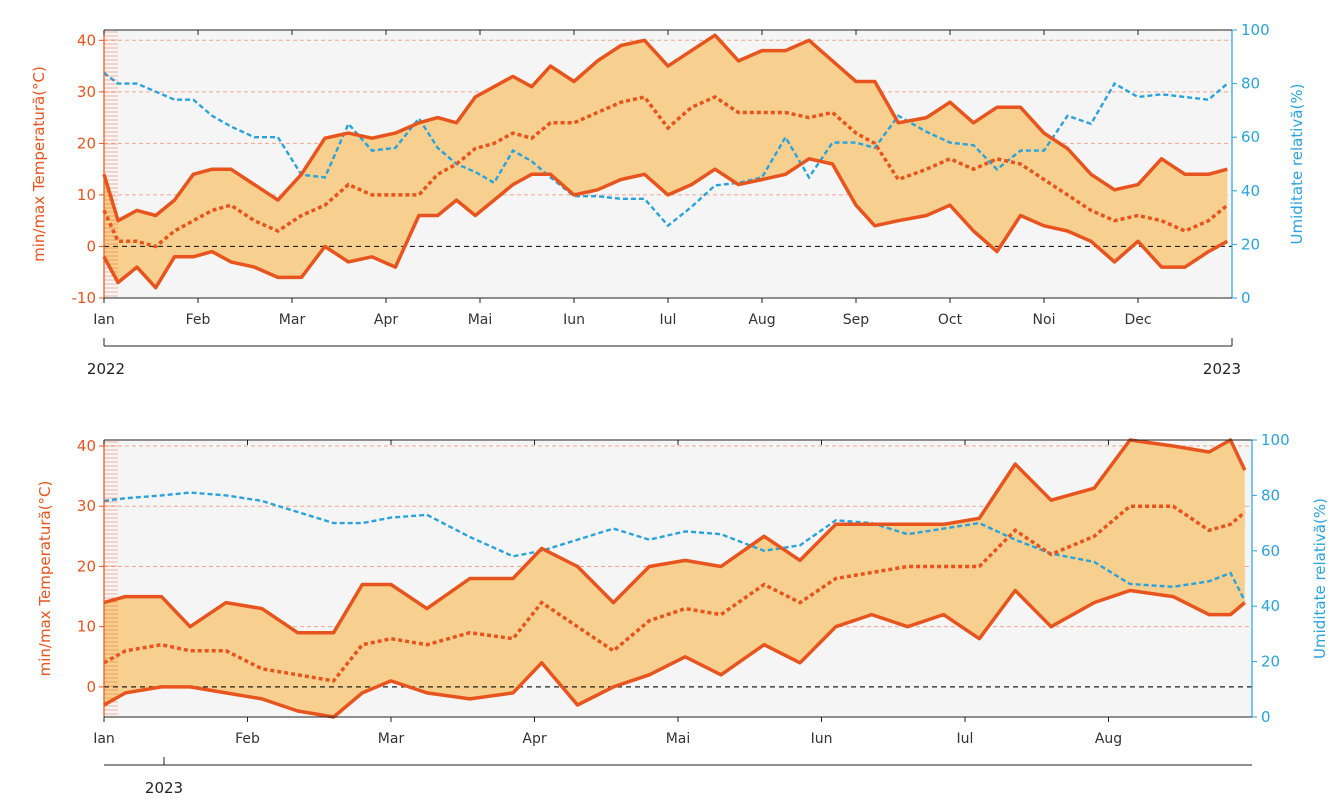  I want to click on month-tick-label: Sep, so click(856, 320).